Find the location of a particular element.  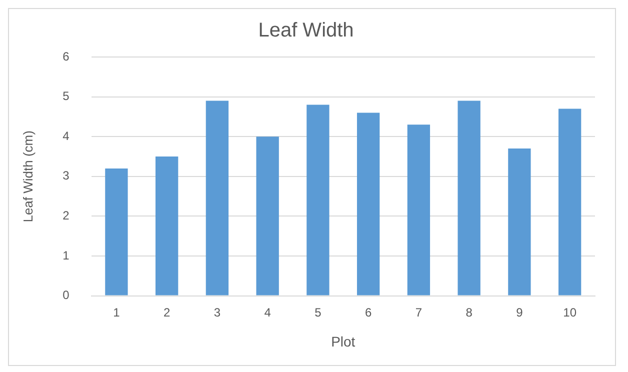

y-axis-title: Leaf Width (cm) is located at coordinates (28, 176).